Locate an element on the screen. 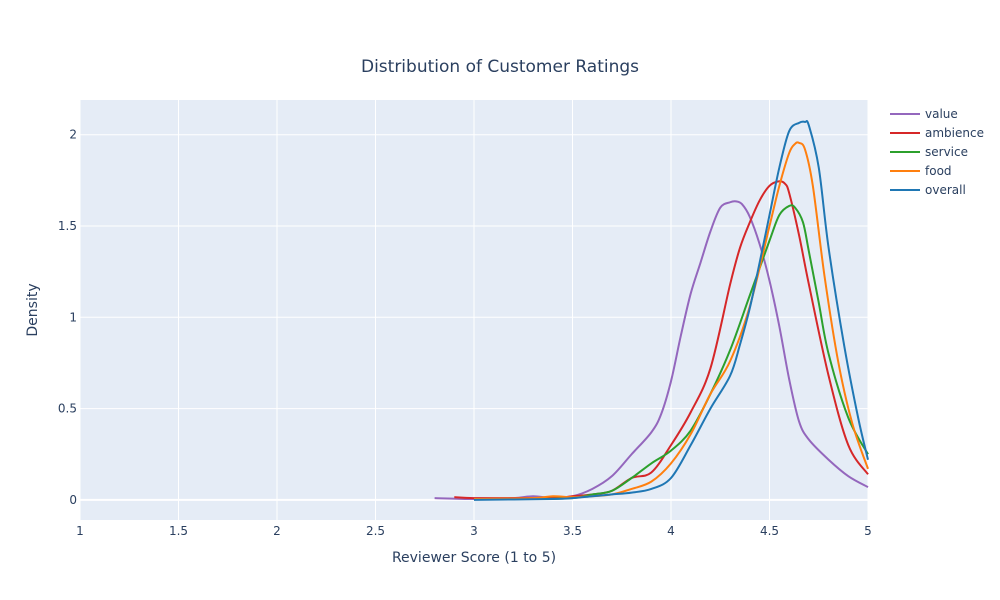 The image size is (1000, 600). legend-label: food is located at coordinates (938, 171).